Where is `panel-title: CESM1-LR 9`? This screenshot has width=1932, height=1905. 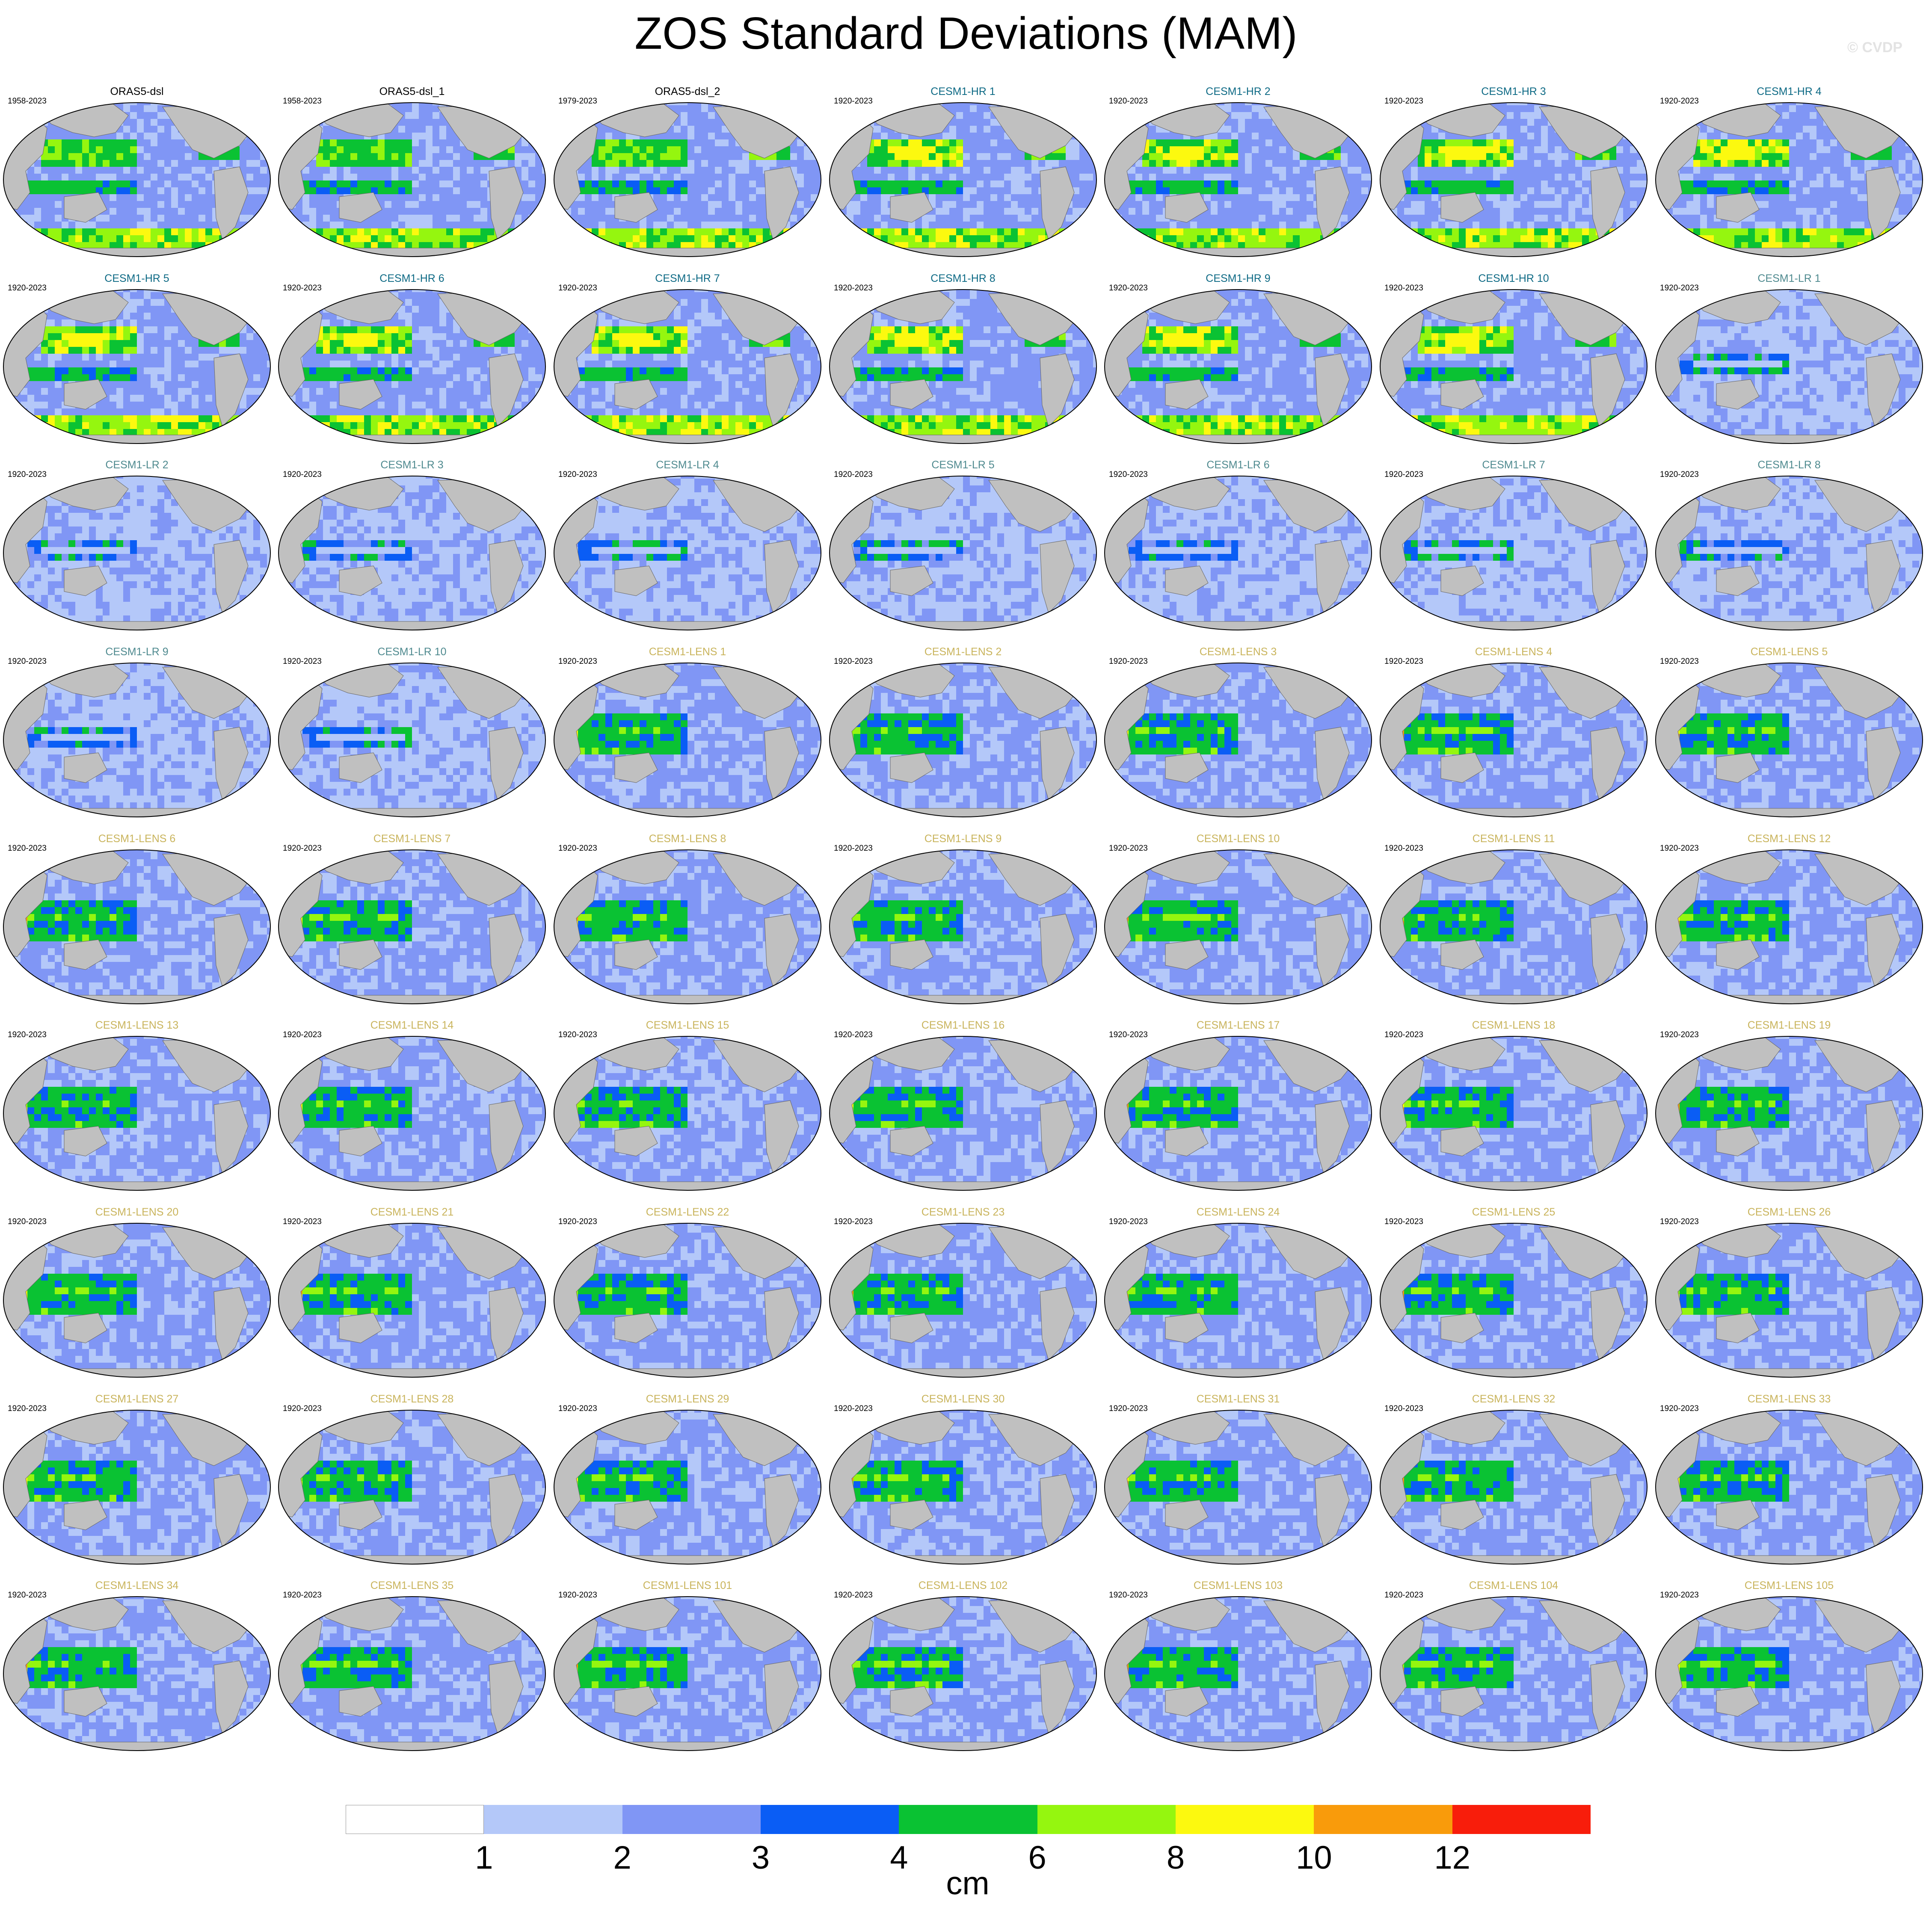 panel-title: CESM1-LR 9 is located at coordinates (137, 652).